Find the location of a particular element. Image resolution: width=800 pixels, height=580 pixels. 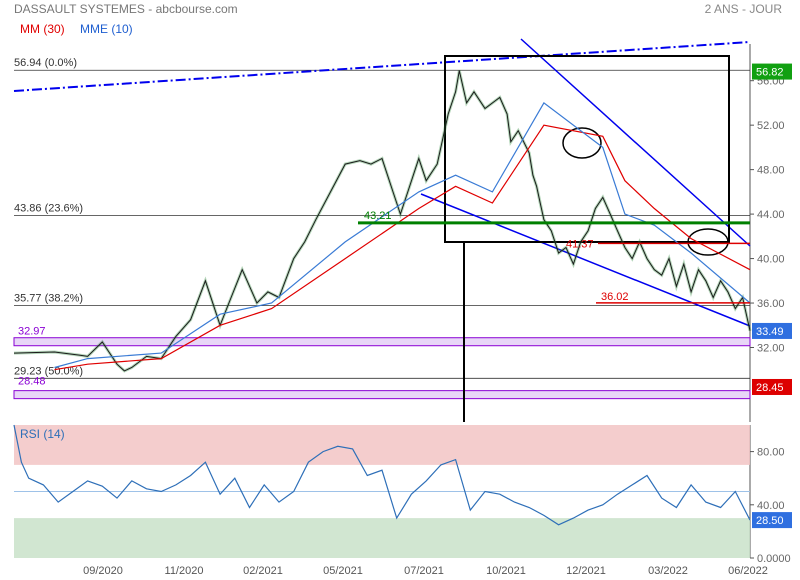

y-axis-tick-label: 52.00 is located at coordinates (771, 126).